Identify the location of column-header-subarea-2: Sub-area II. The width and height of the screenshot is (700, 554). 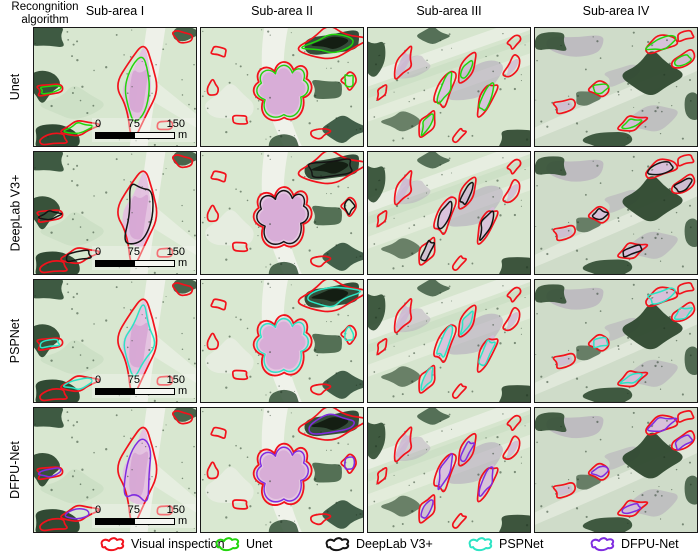
(282, 11).